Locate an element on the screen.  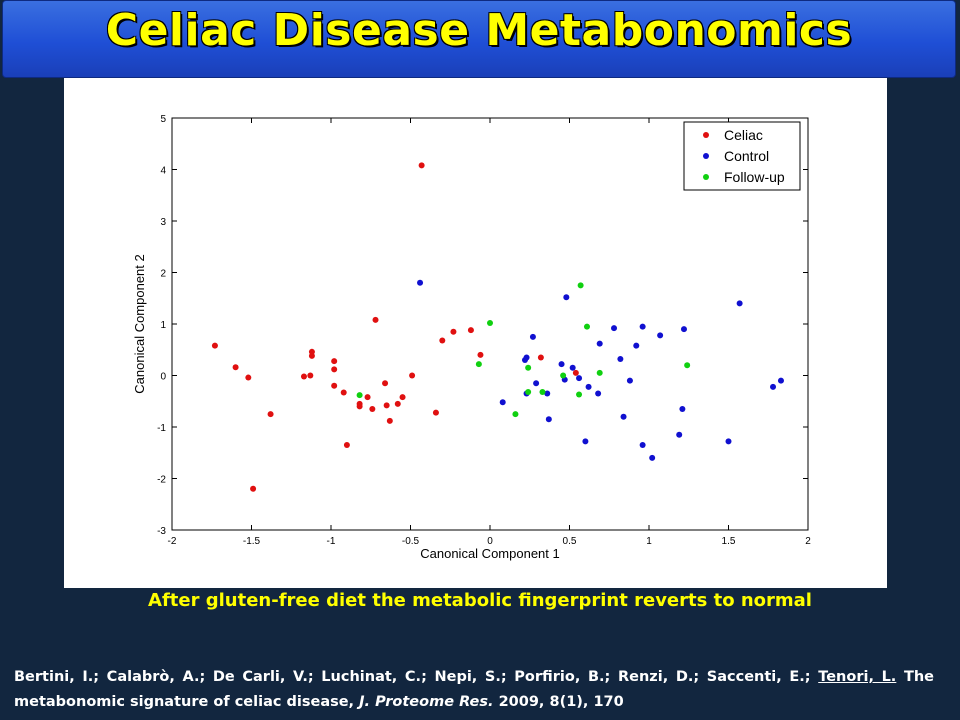
legend-label-control: Control is located at coordinates (746, 156).